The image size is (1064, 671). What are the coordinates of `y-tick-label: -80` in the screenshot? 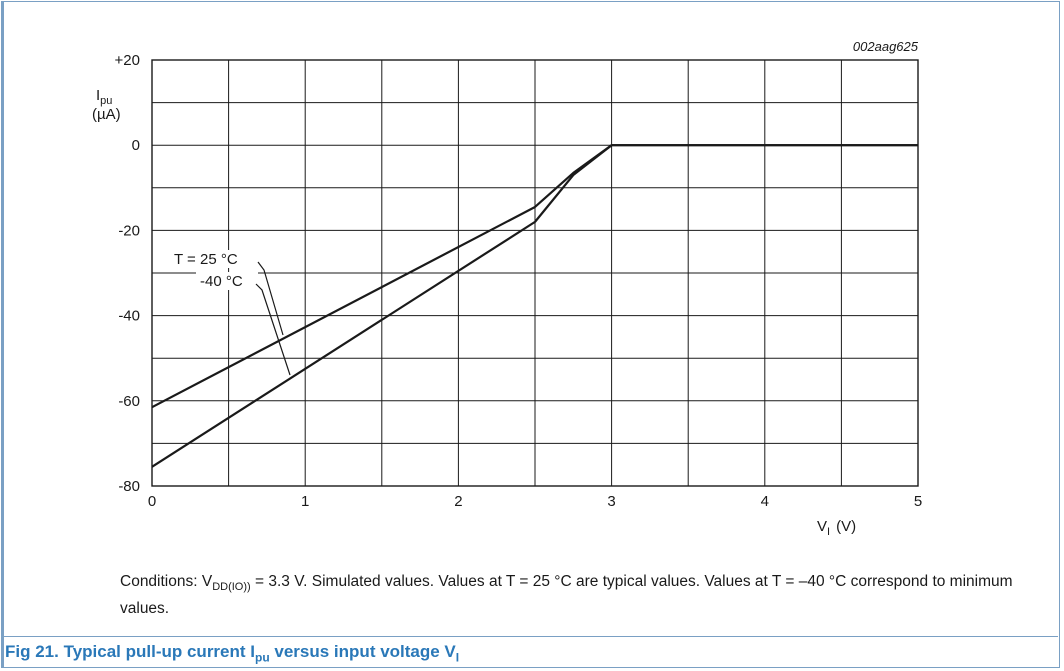 It's located at (129, 486).